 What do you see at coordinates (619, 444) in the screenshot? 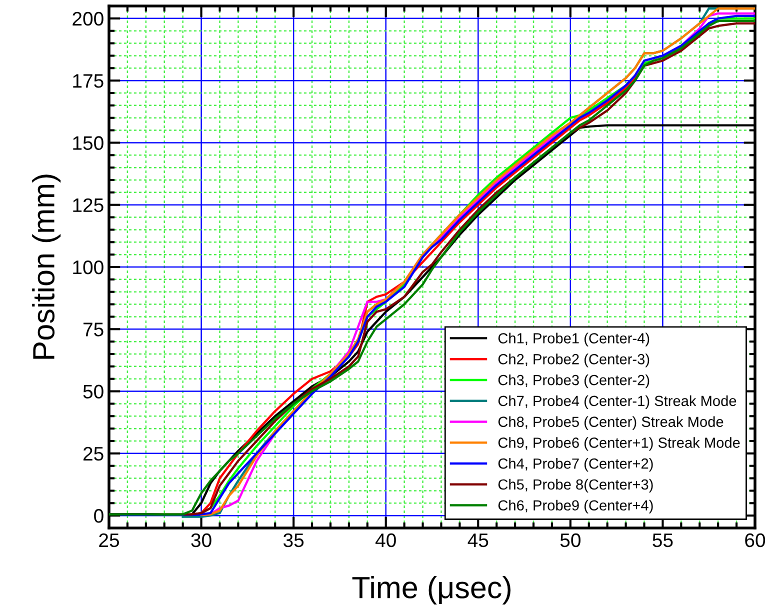
I see `legend-label: Ch9, Probe6 (Center+1) Streak Mode` at bounding box center [619, 444].